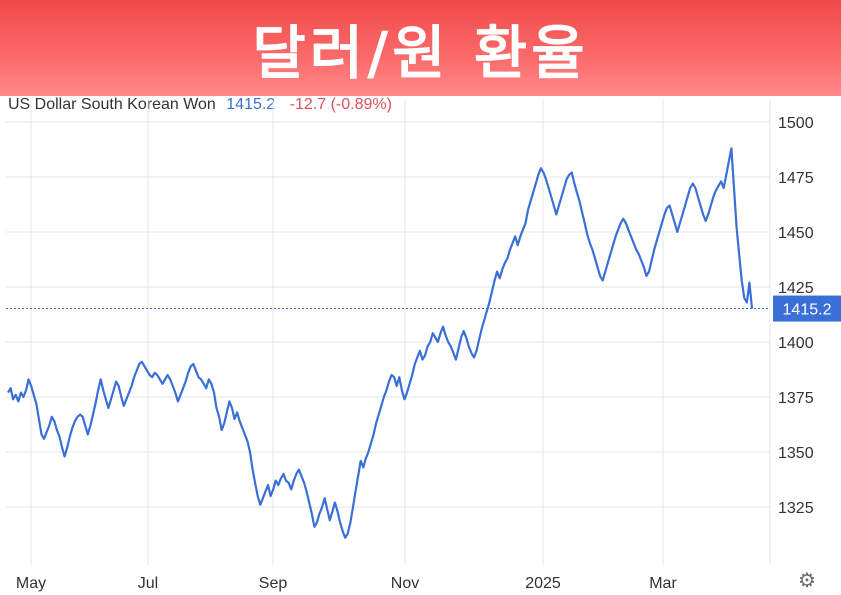 This screenshot has width=841, height=595. I want to click on y-tick-label: 1425, so click(796, 288).